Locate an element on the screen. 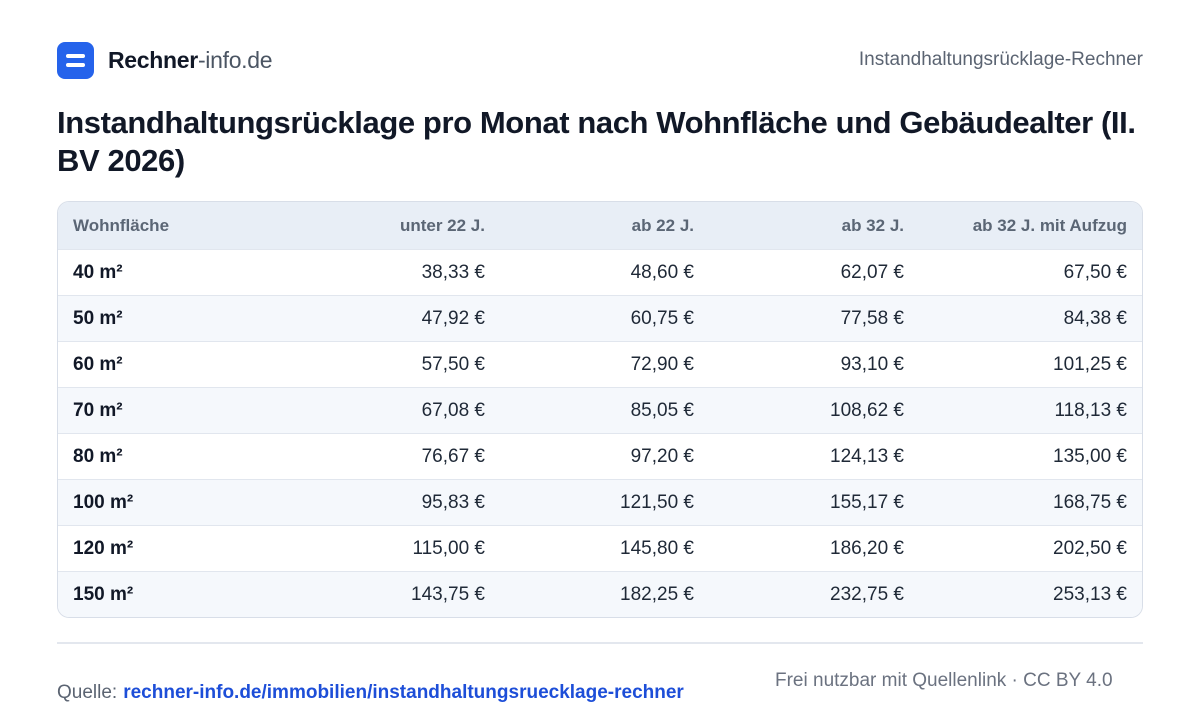 The height and width of the screenshot is (724, 1200). value-cell: 47,92 € is located at coordinates (389, 318).